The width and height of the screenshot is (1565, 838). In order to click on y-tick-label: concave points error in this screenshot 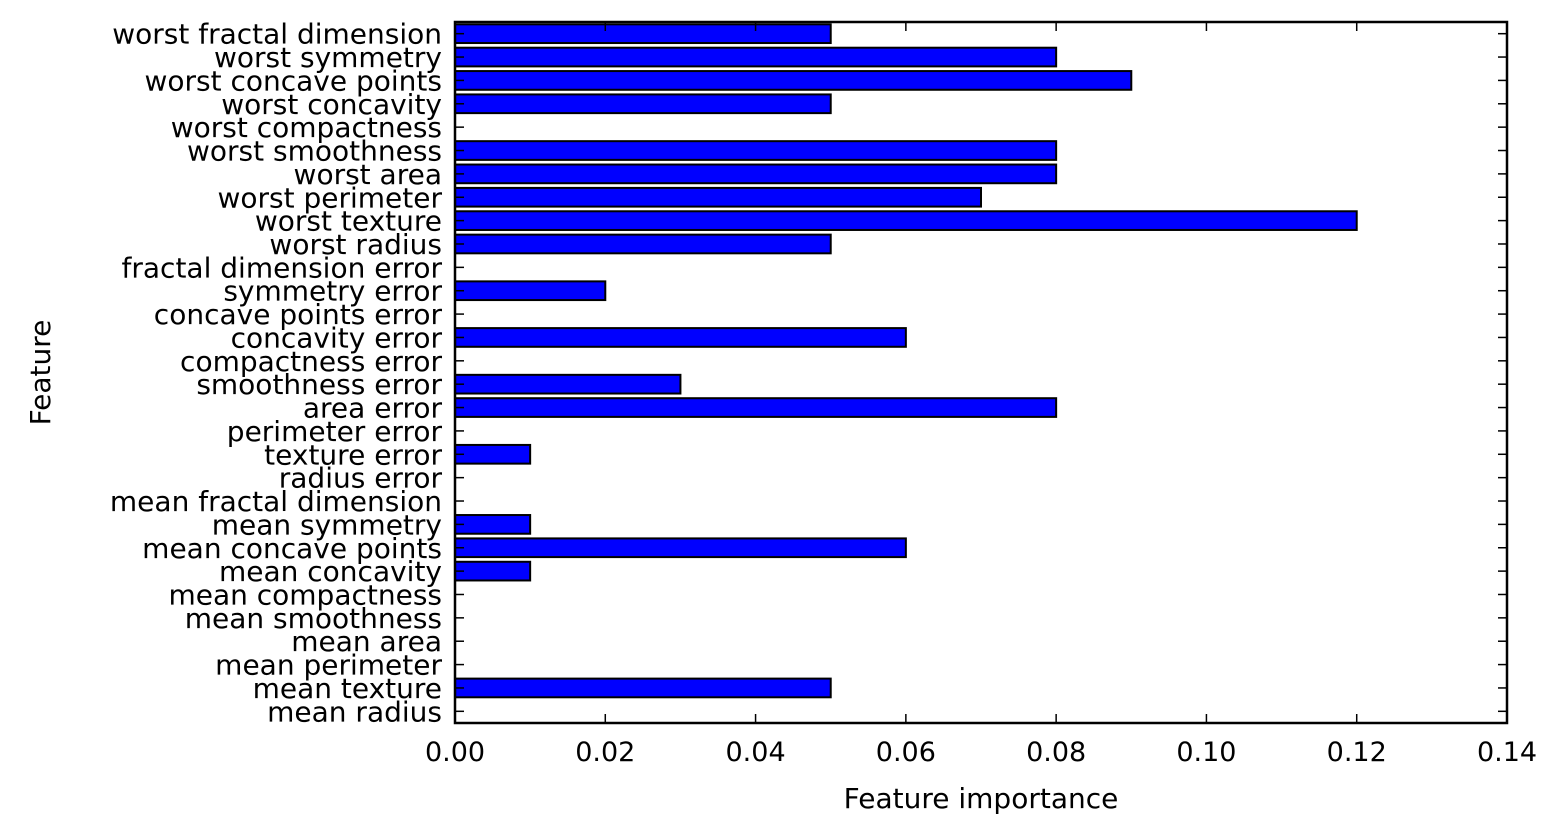, I will do `click(298, 314)`.